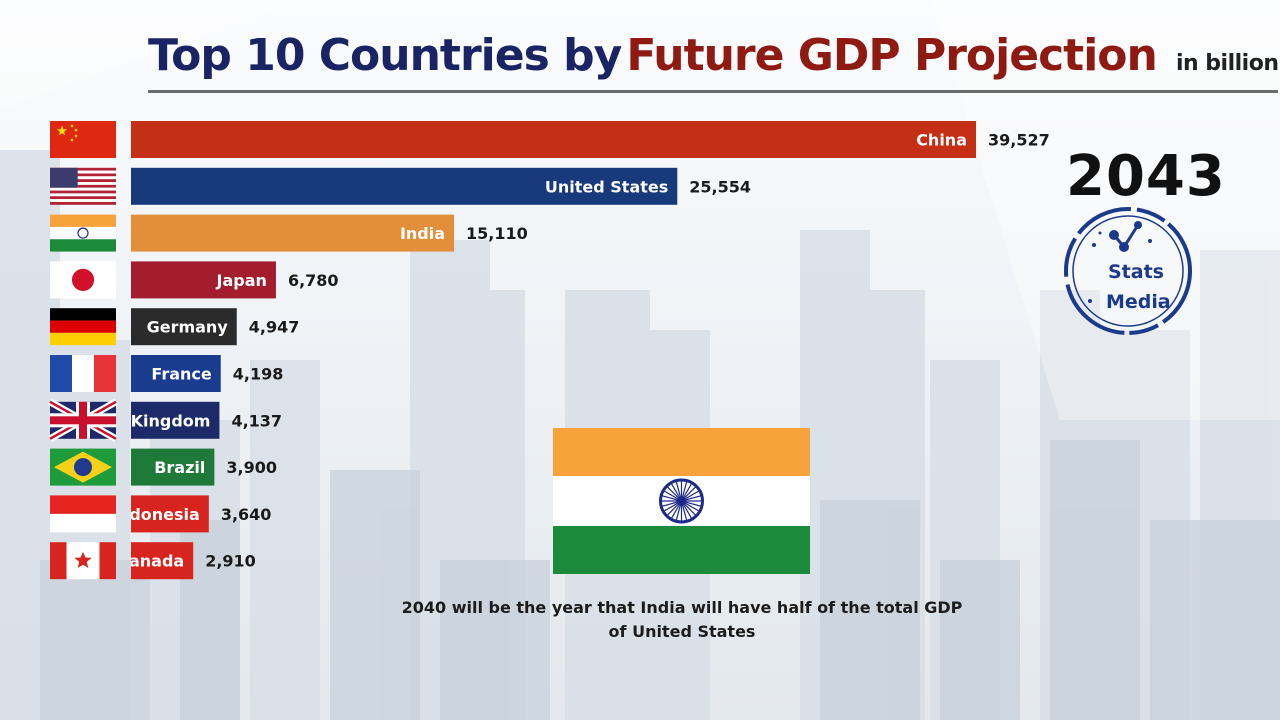  I want to click on value-label: 3,900, so click(251, 467).